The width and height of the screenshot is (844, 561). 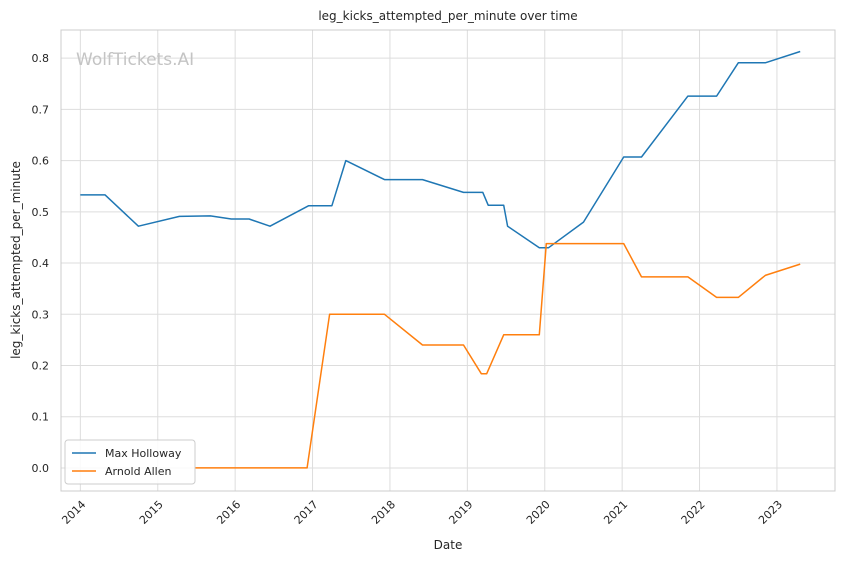 I want to click on x-tick-label: 2019, so click(x=460, y=512).